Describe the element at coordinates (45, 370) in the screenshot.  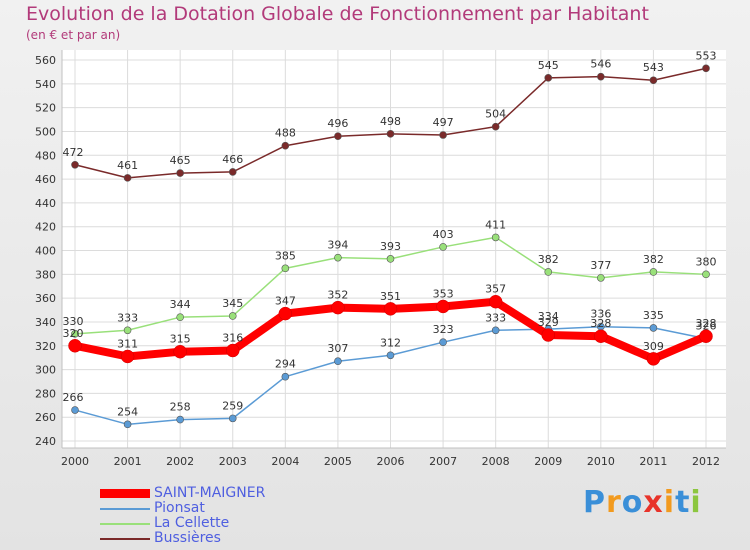
I see `y-tick-label: 300` at that location.